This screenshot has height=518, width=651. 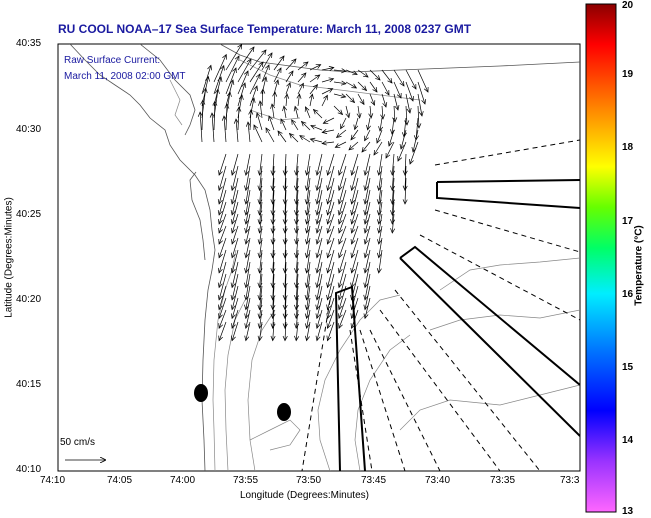 What do you see at coordinates (201, 393) in the screenshot?
I see `buoy-marker-west` at bounding box center [201, 393].